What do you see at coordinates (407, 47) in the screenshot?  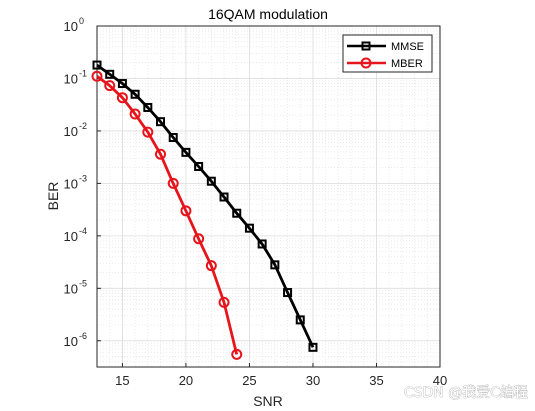 I see `legend-mmse-label: MMSE` at bounding box center [407, 47].